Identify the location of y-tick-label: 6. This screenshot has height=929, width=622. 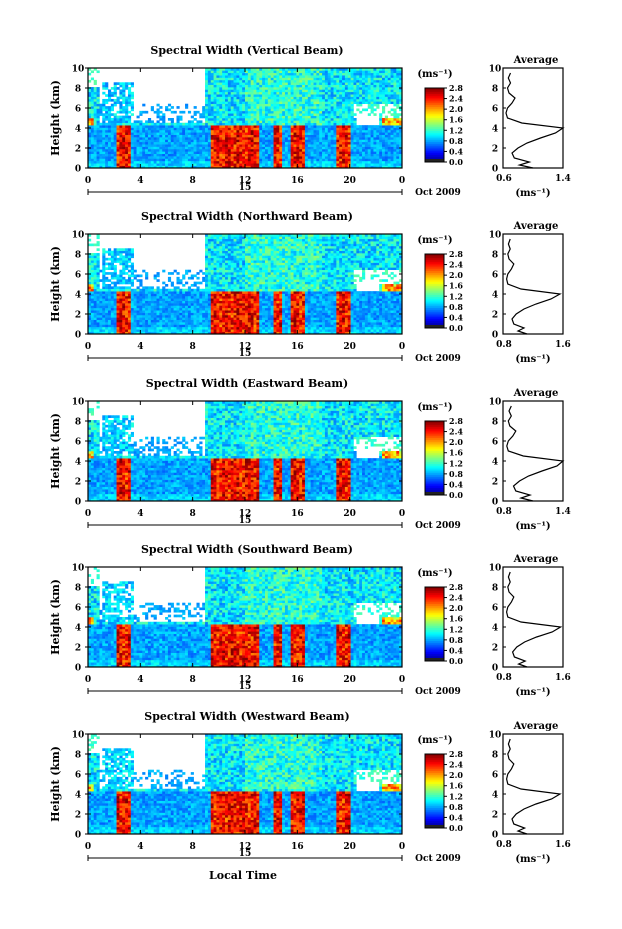
(78, 110).